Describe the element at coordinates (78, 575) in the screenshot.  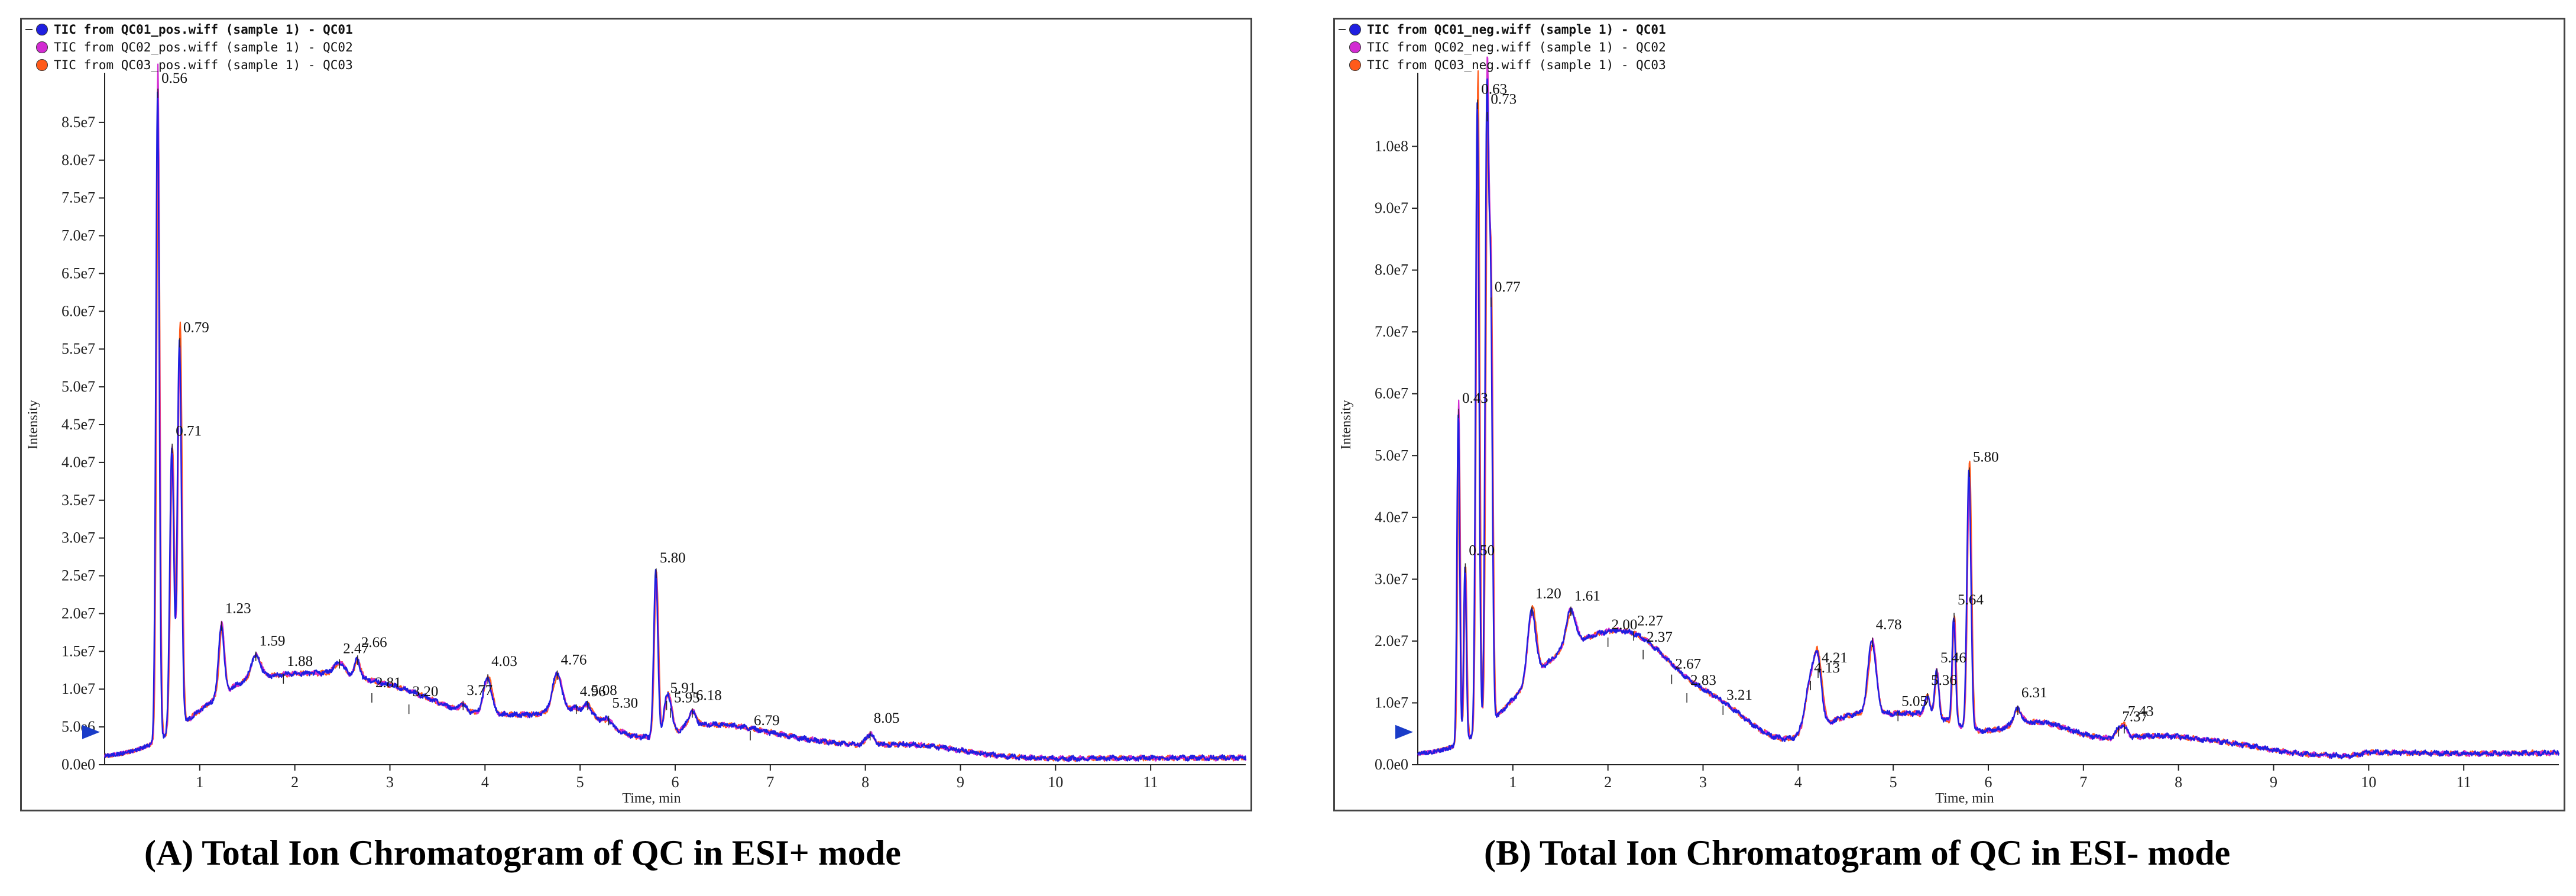
I see `y-tick-label: 2.5e7` at that location.